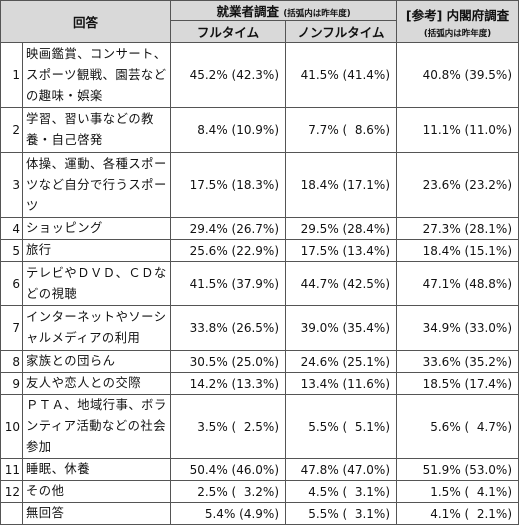 The height and width of the screenshot is (525, 519). I want to click on survey-note: (括弧内は昨年度), so click(317, 14).